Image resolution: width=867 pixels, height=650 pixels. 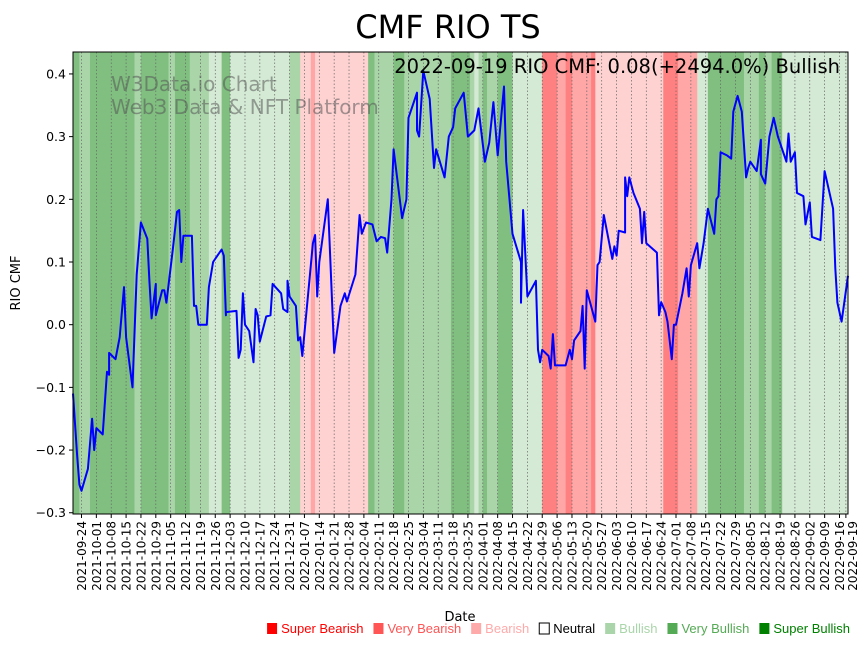 What do you see at coordinates (544, 628) in the screenshot?
I see `legend-swatch-neutral` at bounding box center [544, 628].